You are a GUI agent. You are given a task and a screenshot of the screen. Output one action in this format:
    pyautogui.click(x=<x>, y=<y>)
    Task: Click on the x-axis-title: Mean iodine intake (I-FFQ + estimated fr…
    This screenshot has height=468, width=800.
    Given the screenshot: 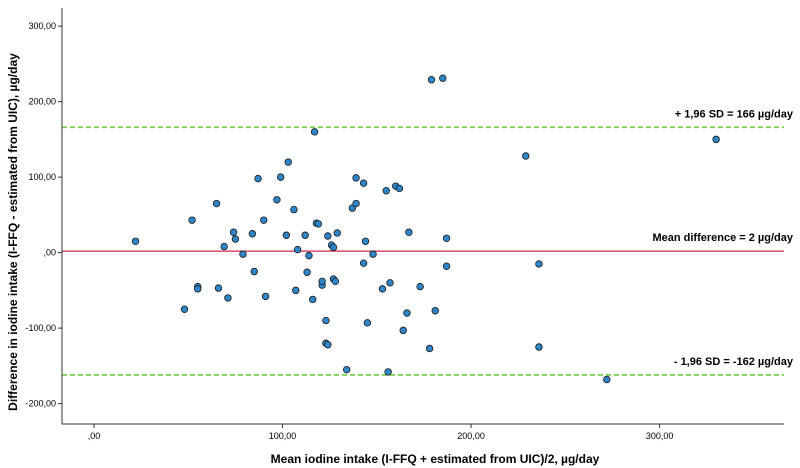 What is the action you would take?
    pyautogui.click(x=435, y=459)
    